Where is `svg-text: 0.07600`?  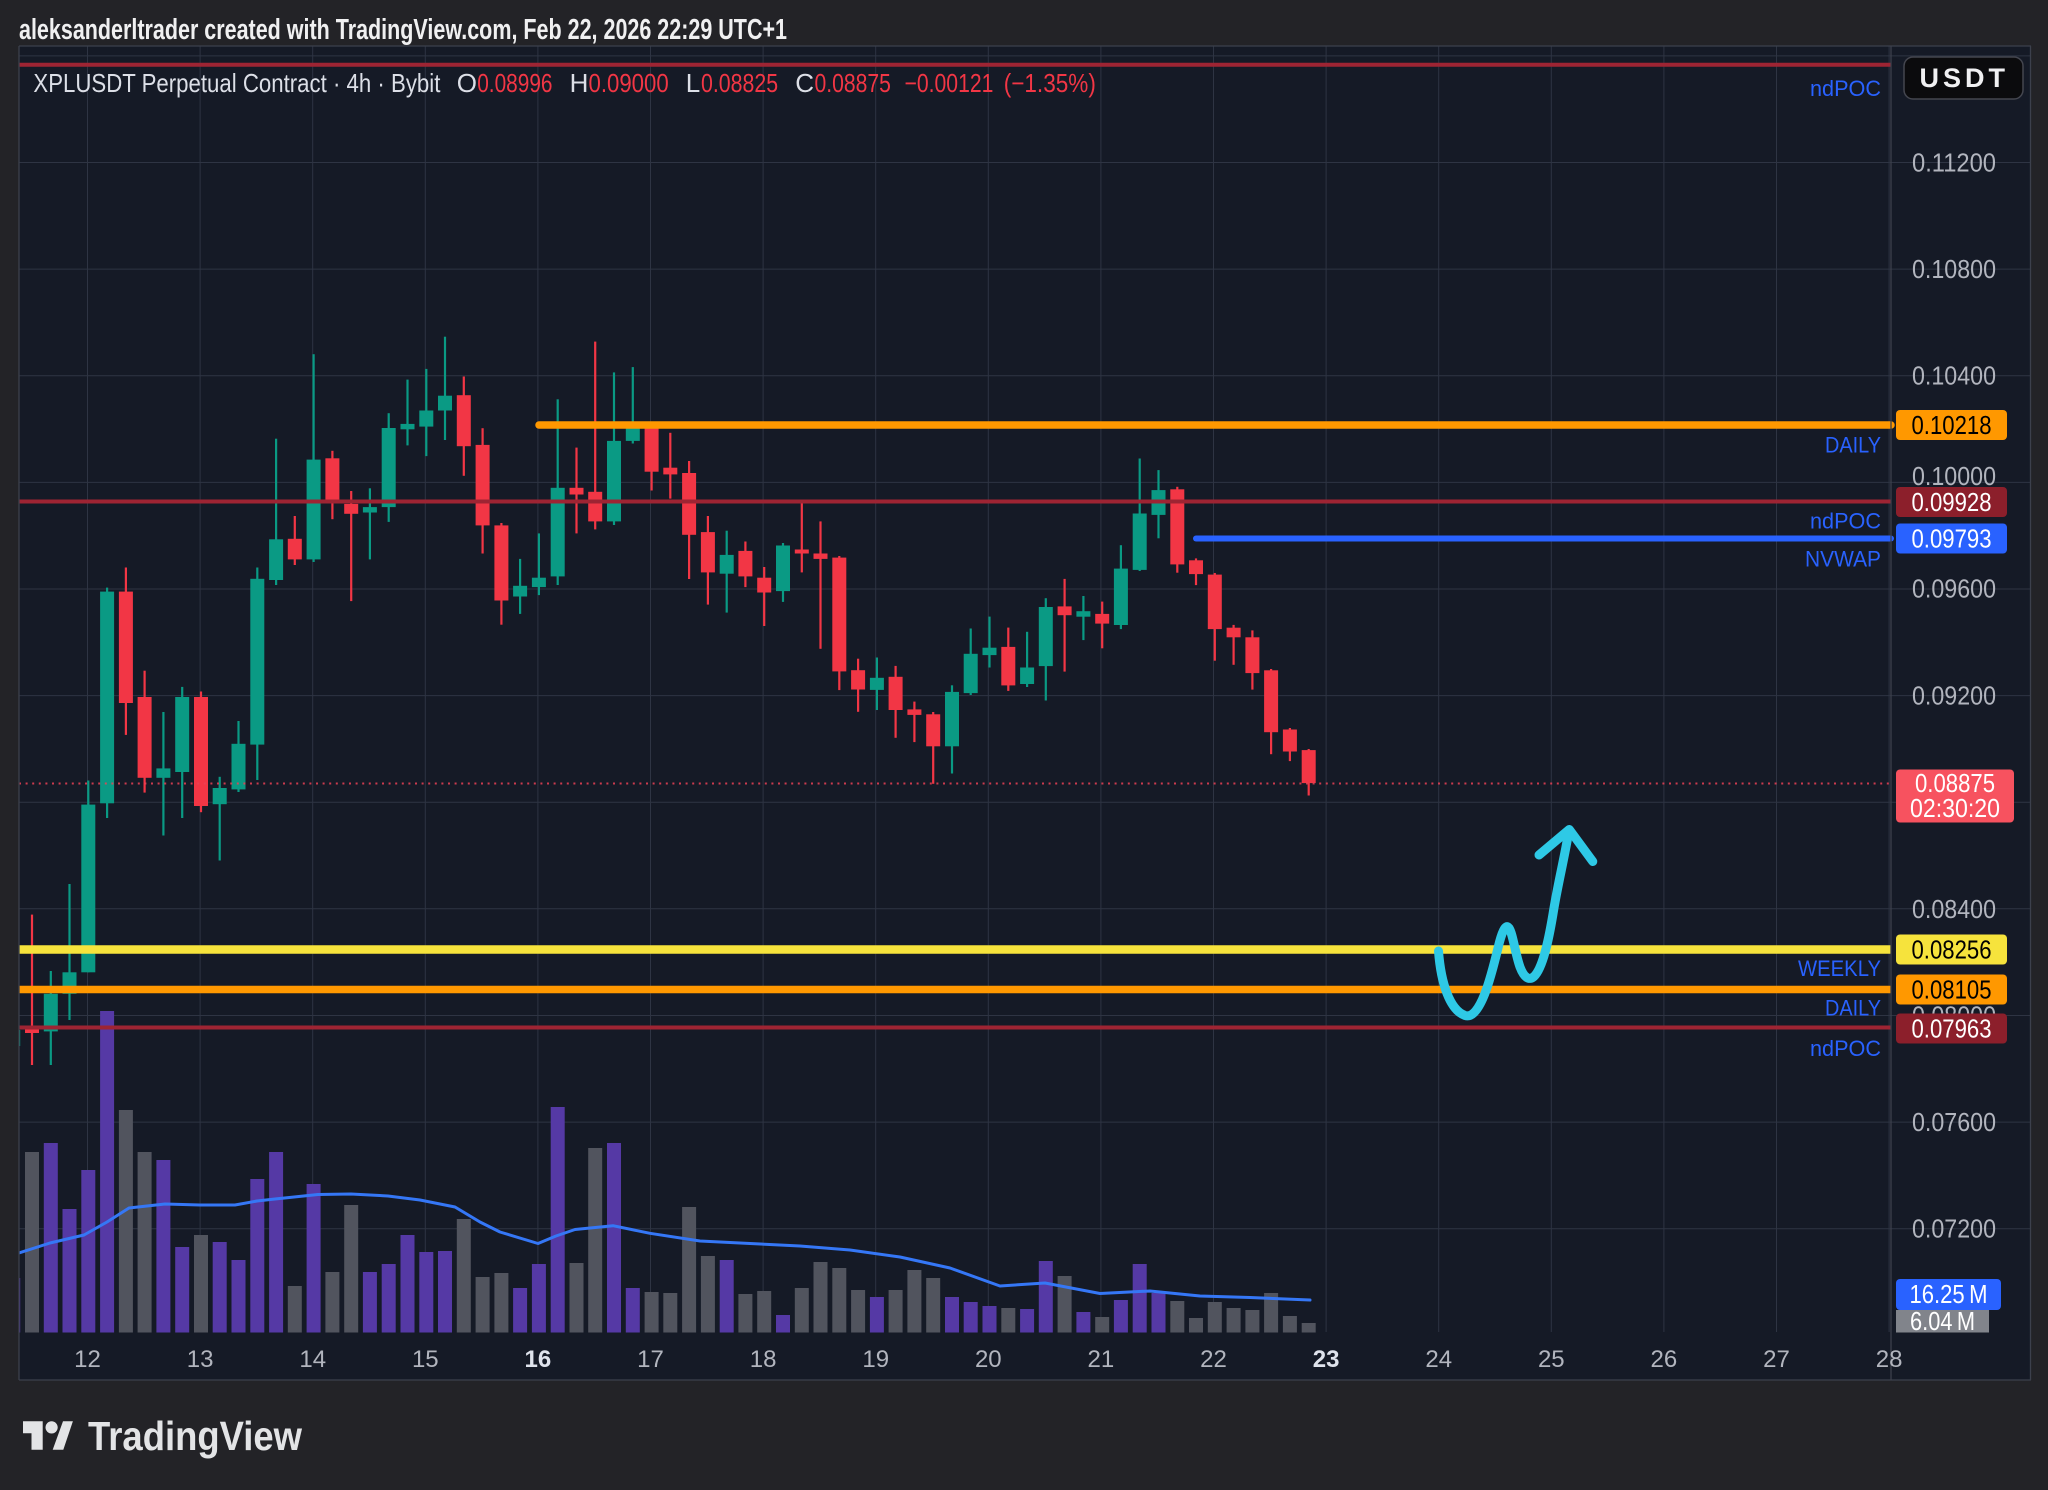
svg-text: 0.07600 is located at coordinates (1954, 1122).